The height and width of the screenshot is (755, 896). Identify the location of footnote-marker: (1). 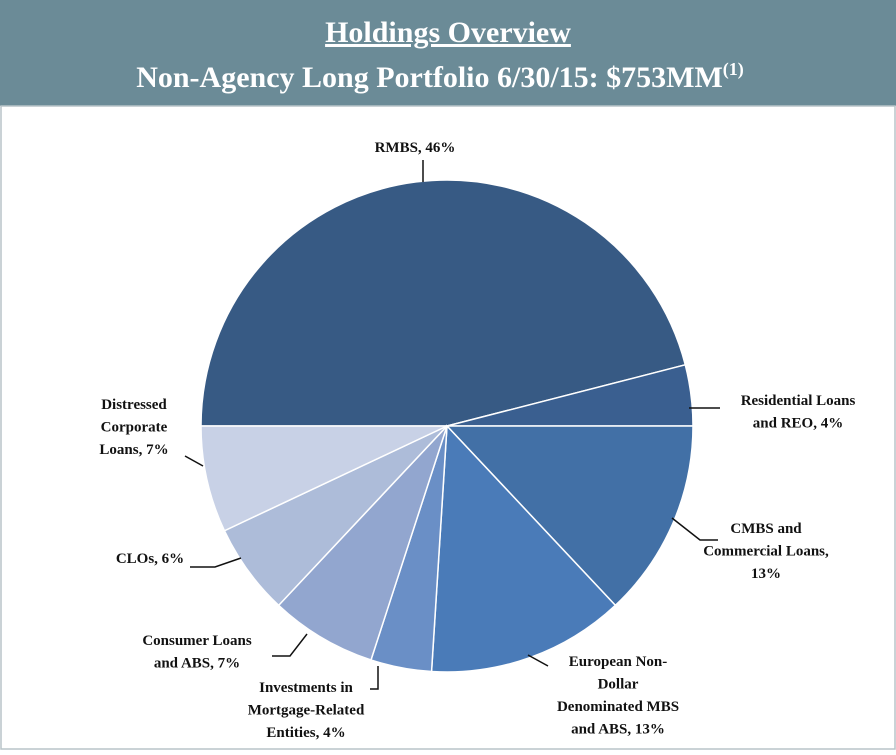
(733, 69).